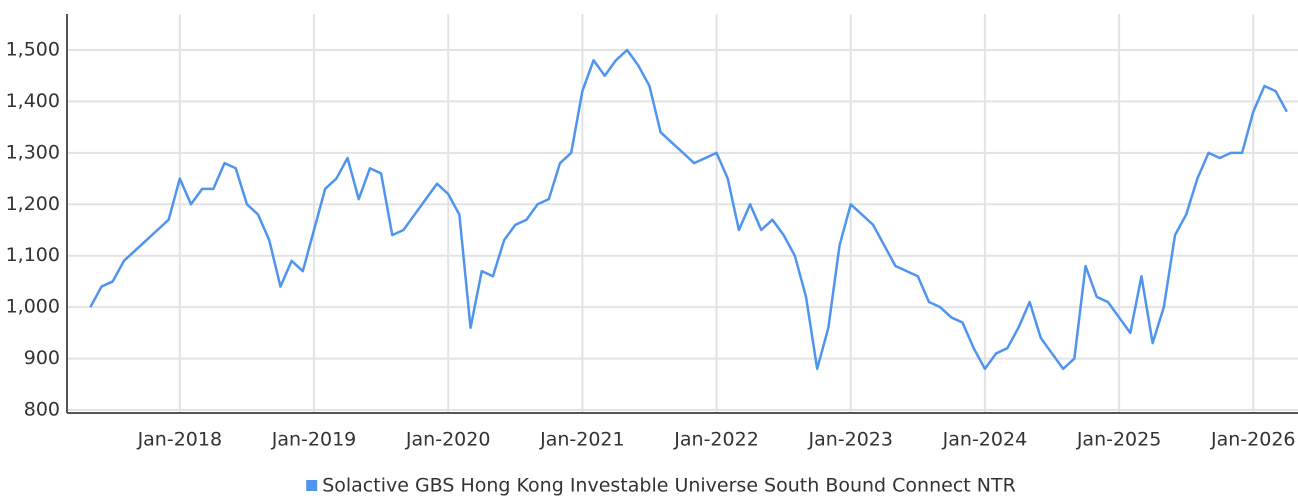  Describe the element at coordinates (33, 307) in the screenshot. I see `y-tick-label: 1,000` at that location.